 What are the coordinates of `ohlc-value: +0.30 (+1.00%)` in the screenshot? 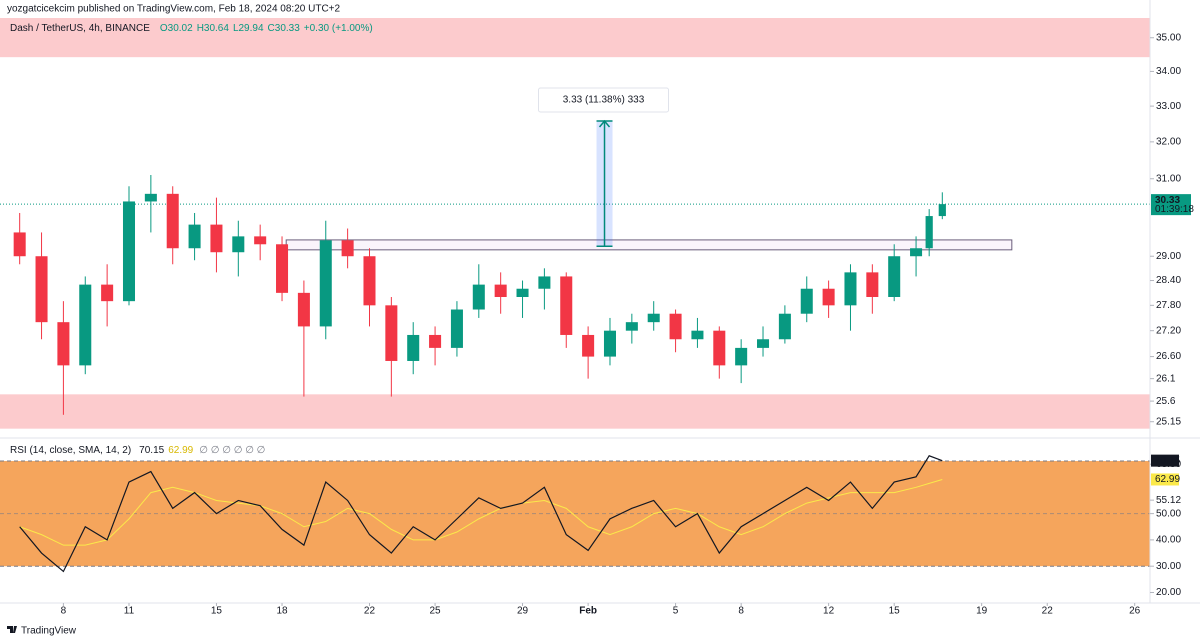 It's located at (338, 28).